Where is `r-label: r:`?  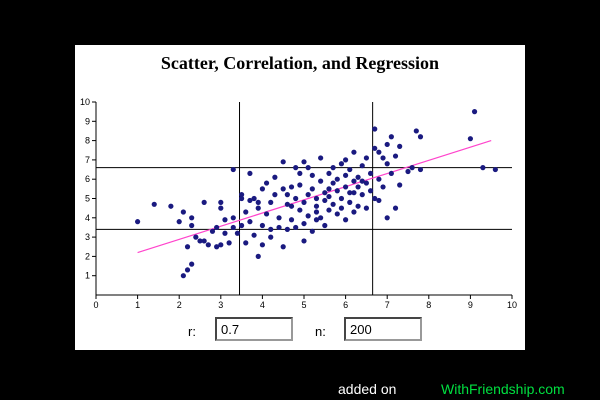
r-label: r: is located at coordinates (192, 331).